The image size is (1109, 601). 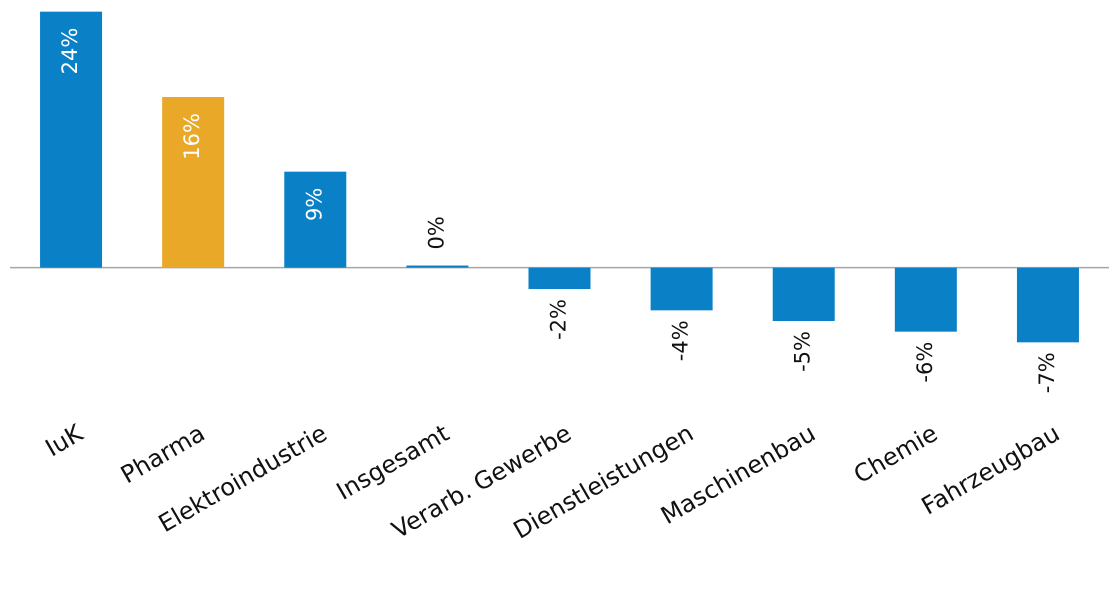 What do you see at coordinates (65, 440) in the screenshot?
I see `x-tick-label: IuK` at bounding box center [65, 440].